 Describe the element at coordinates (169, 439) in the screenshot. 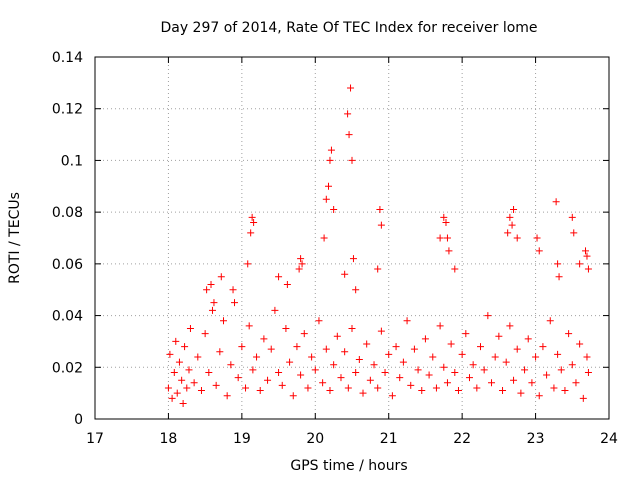

I see `x-tick-label: 18` at that location.